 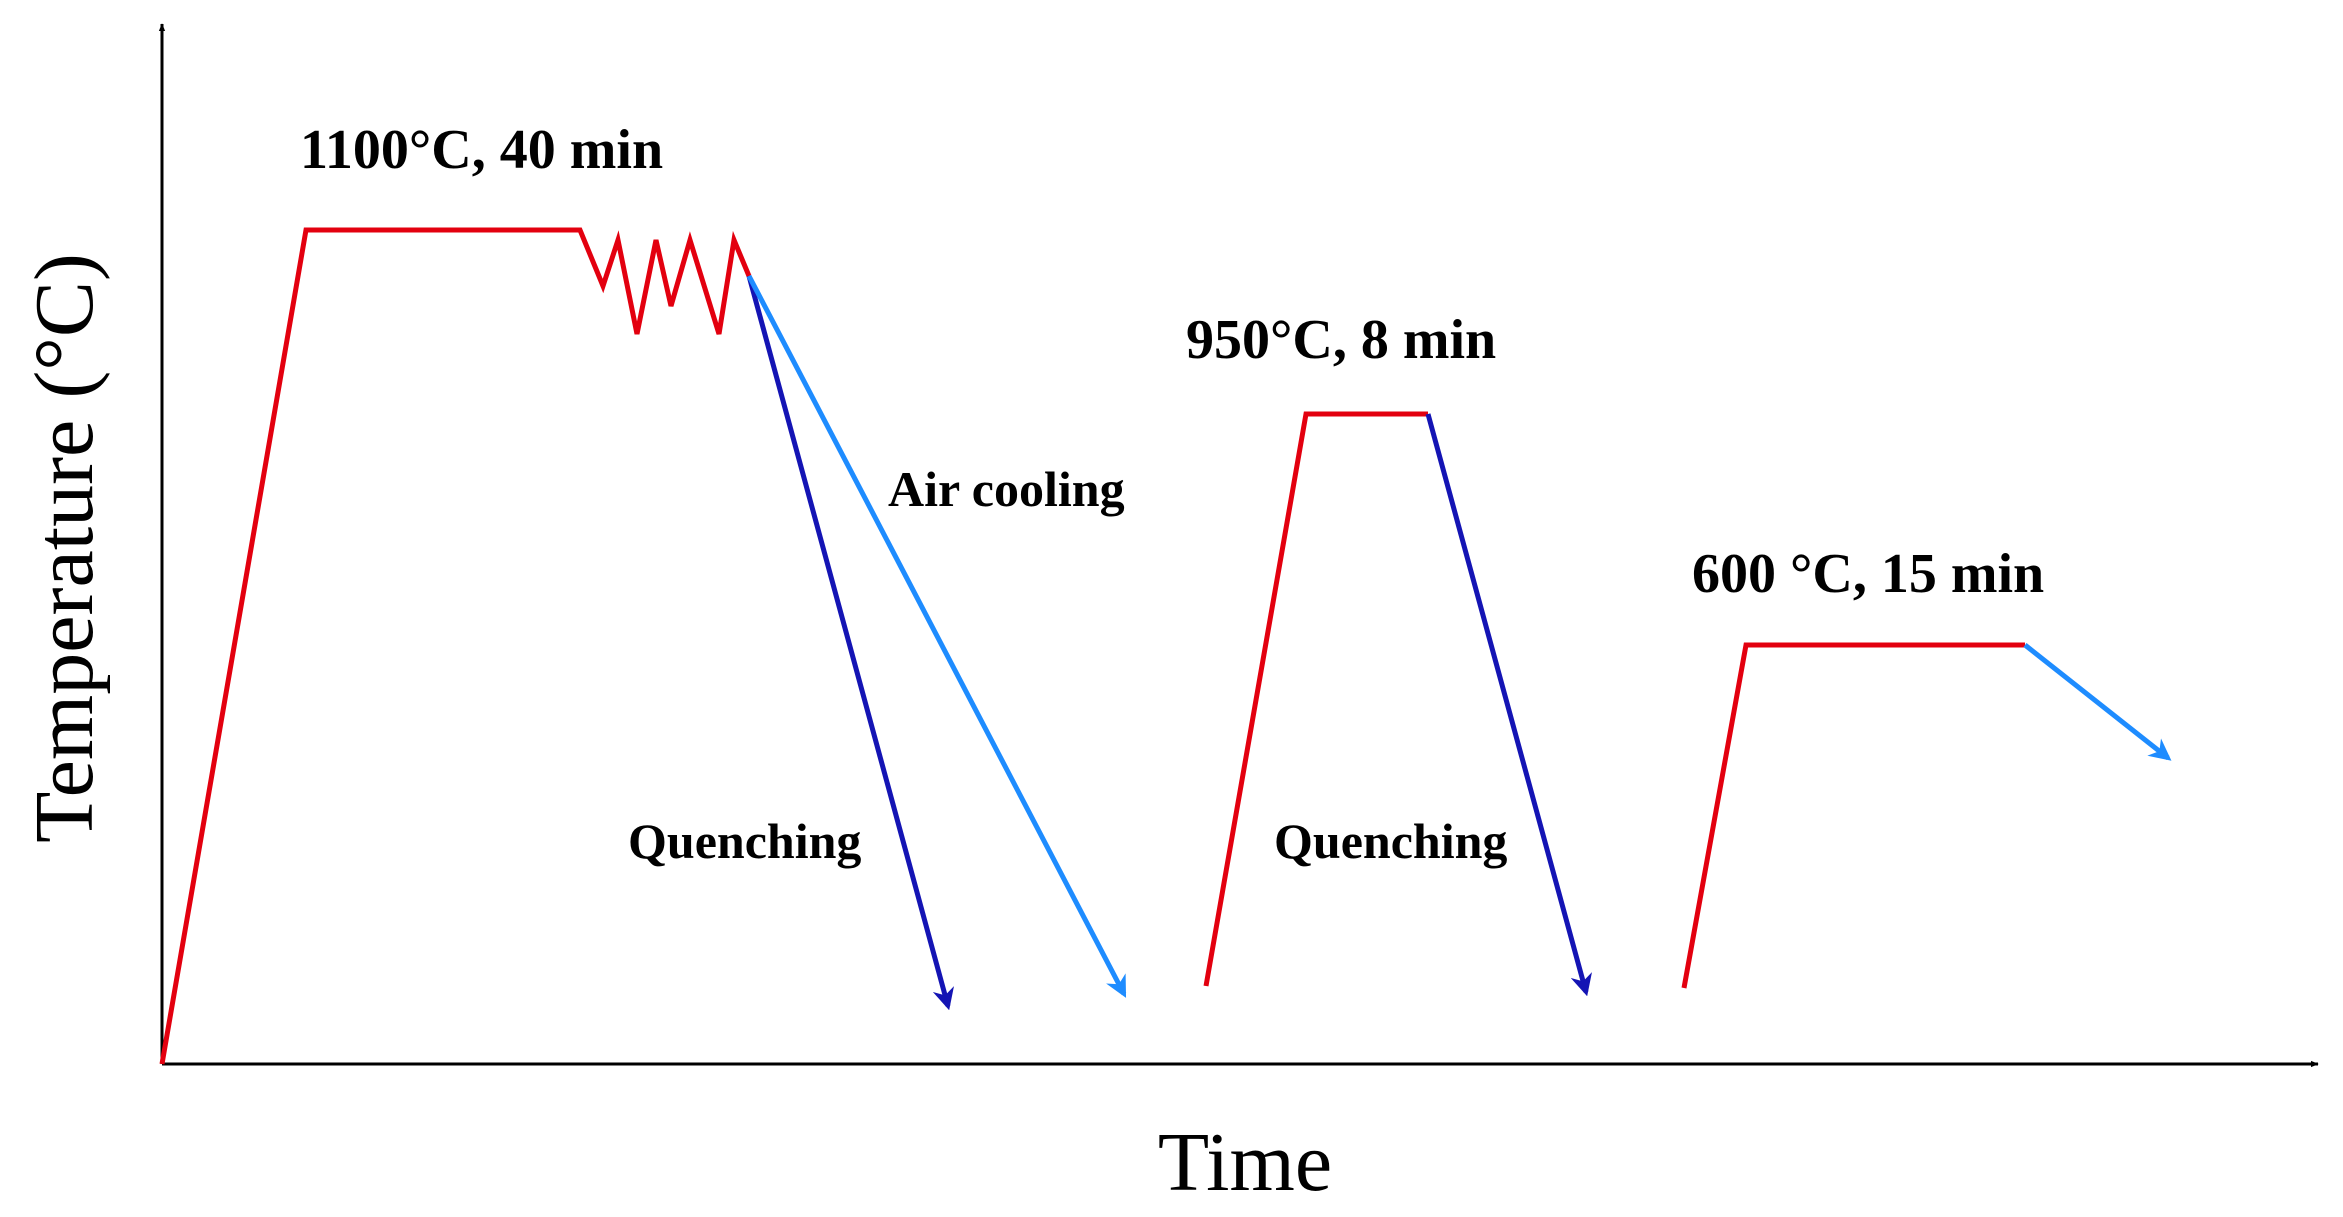 I want to click on y-axis-title: Temperature (°C), so click(x=64, y=548).